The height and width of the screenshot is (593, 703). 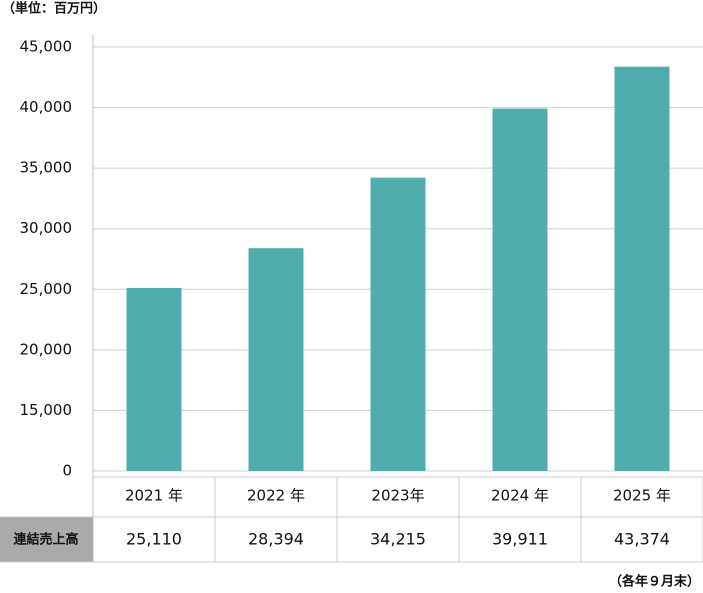 What do you see at coordinates (46, 289) in the screenshot?
I see `y-tick-label: 25,000` at bounding box center [46, 289].